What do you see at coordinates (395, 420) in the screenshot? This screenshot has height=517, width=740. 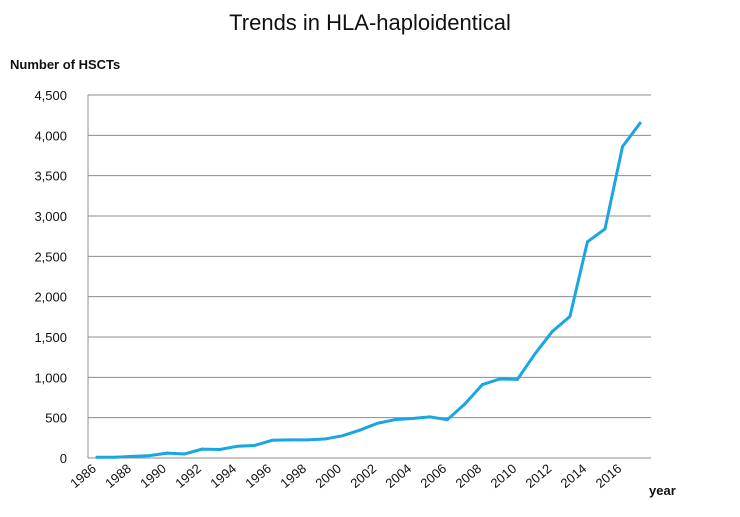 I see `data-point-2003` at bounding box center [395, 420].